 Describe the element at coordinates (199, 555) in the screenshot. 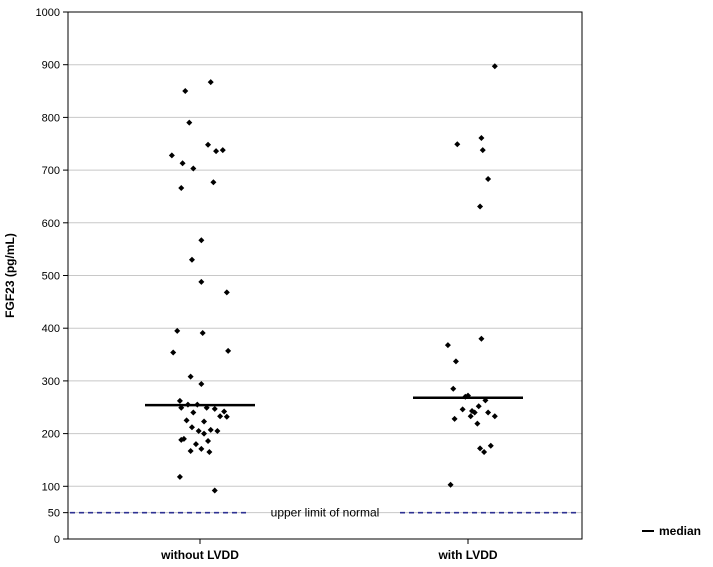

I see `x-category-label: without LVDD` at that location.